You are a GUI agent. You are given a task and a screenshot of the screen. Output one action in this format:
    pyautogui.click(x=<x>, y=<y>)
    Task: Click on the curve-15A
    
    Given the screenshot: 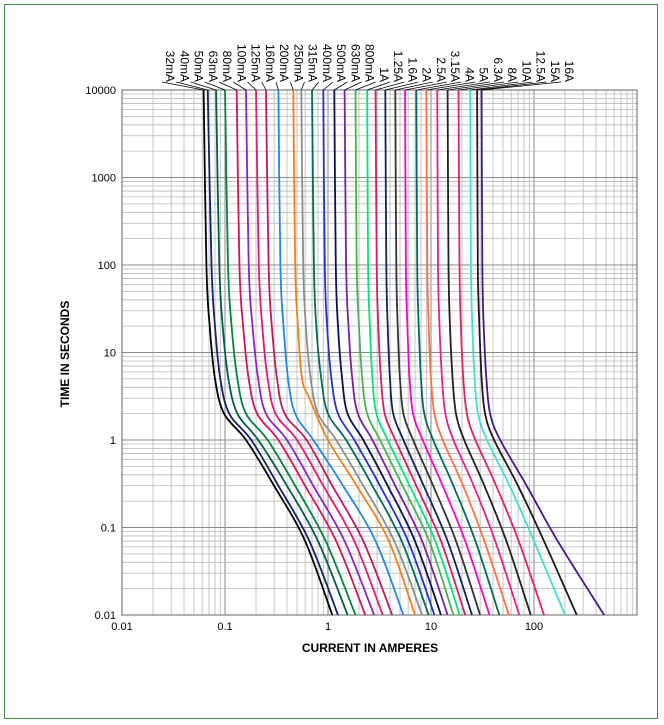 What is the action you would take?
    pyautogui.click(x=527, y=352)
    